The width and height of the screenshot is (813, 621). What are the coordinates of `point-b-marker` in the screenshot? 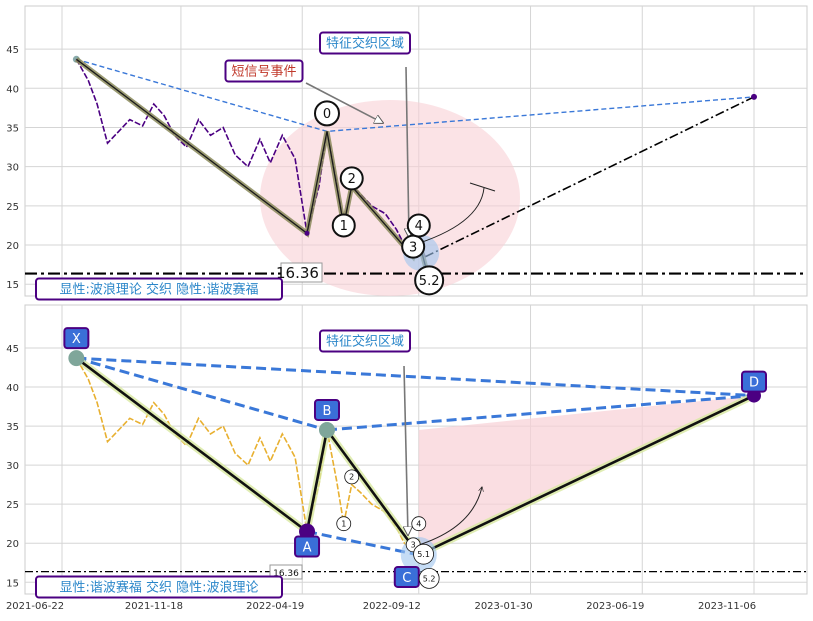 It's located at (326, 429).